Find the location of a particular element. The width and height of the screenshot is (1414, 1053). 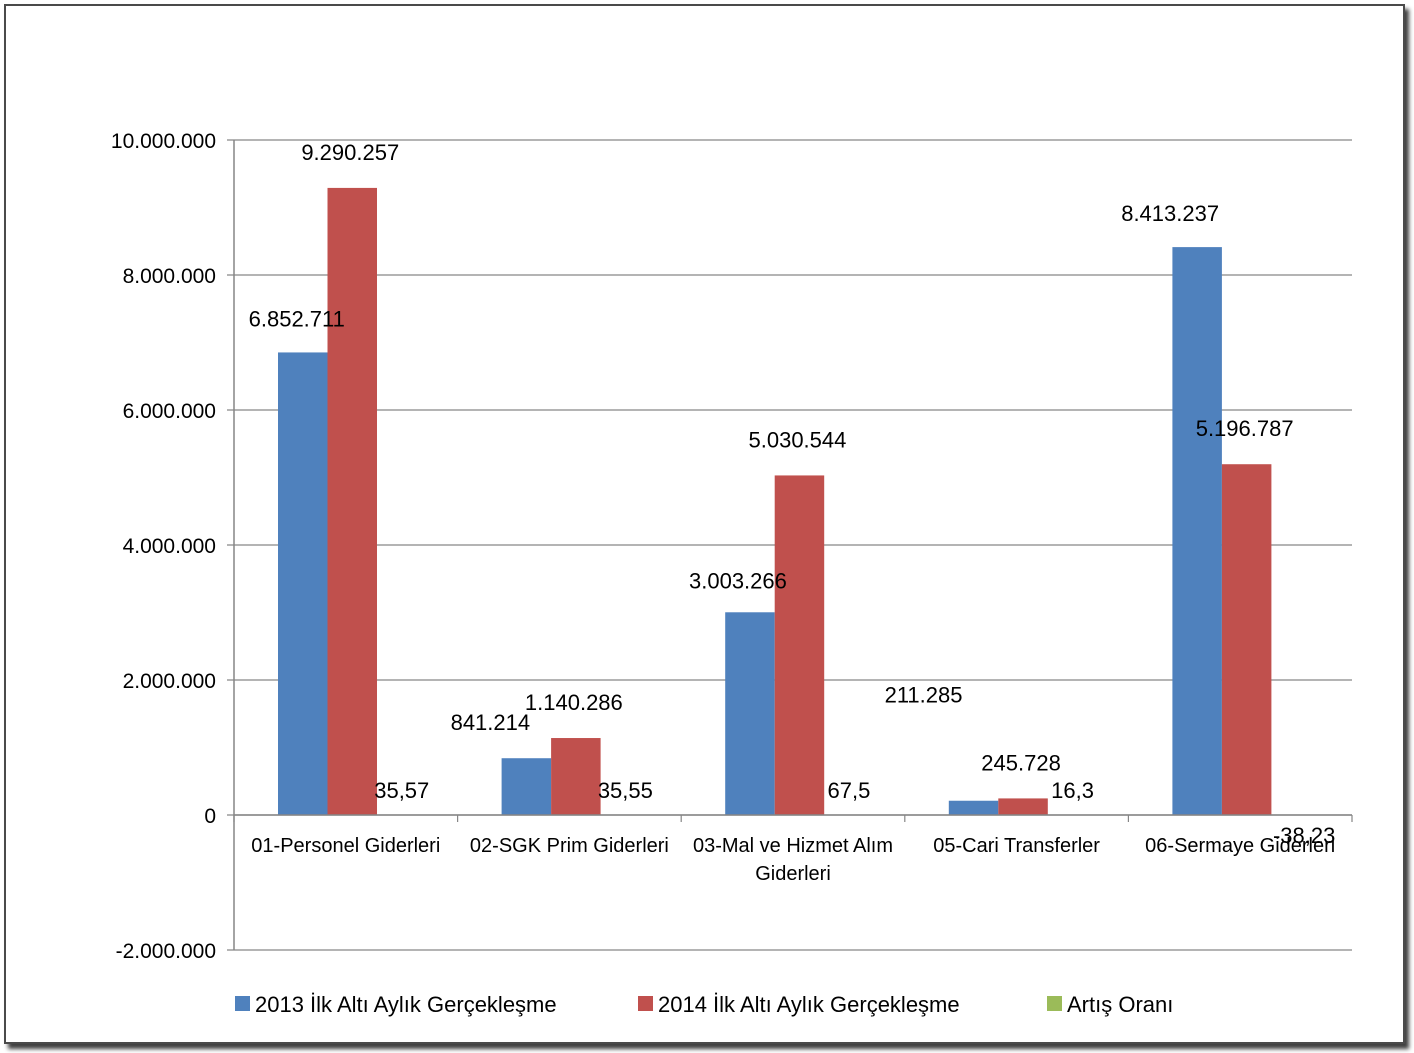

data-label: 211.285 is located at coordinates (924, 695).